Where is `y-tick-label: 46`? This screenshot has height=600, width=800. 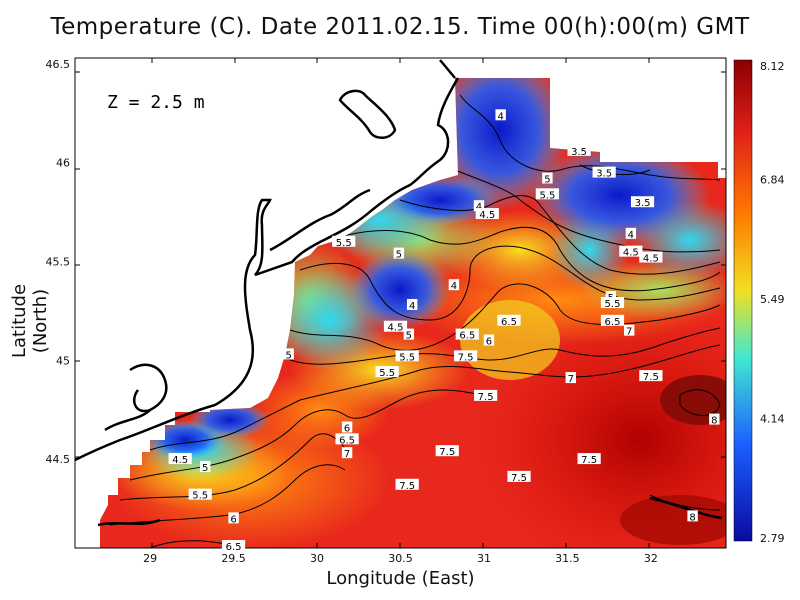
y-tick-label: 46 is located at coordinates (63, 163).